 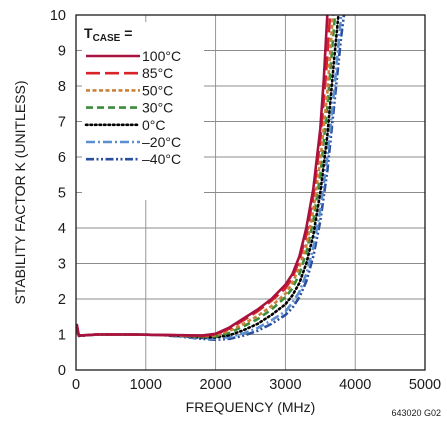 I want to click on legend: TCASE = 100°C85°C50°C30°C0°C–20°C–40°C, so click(x=143, y=111).